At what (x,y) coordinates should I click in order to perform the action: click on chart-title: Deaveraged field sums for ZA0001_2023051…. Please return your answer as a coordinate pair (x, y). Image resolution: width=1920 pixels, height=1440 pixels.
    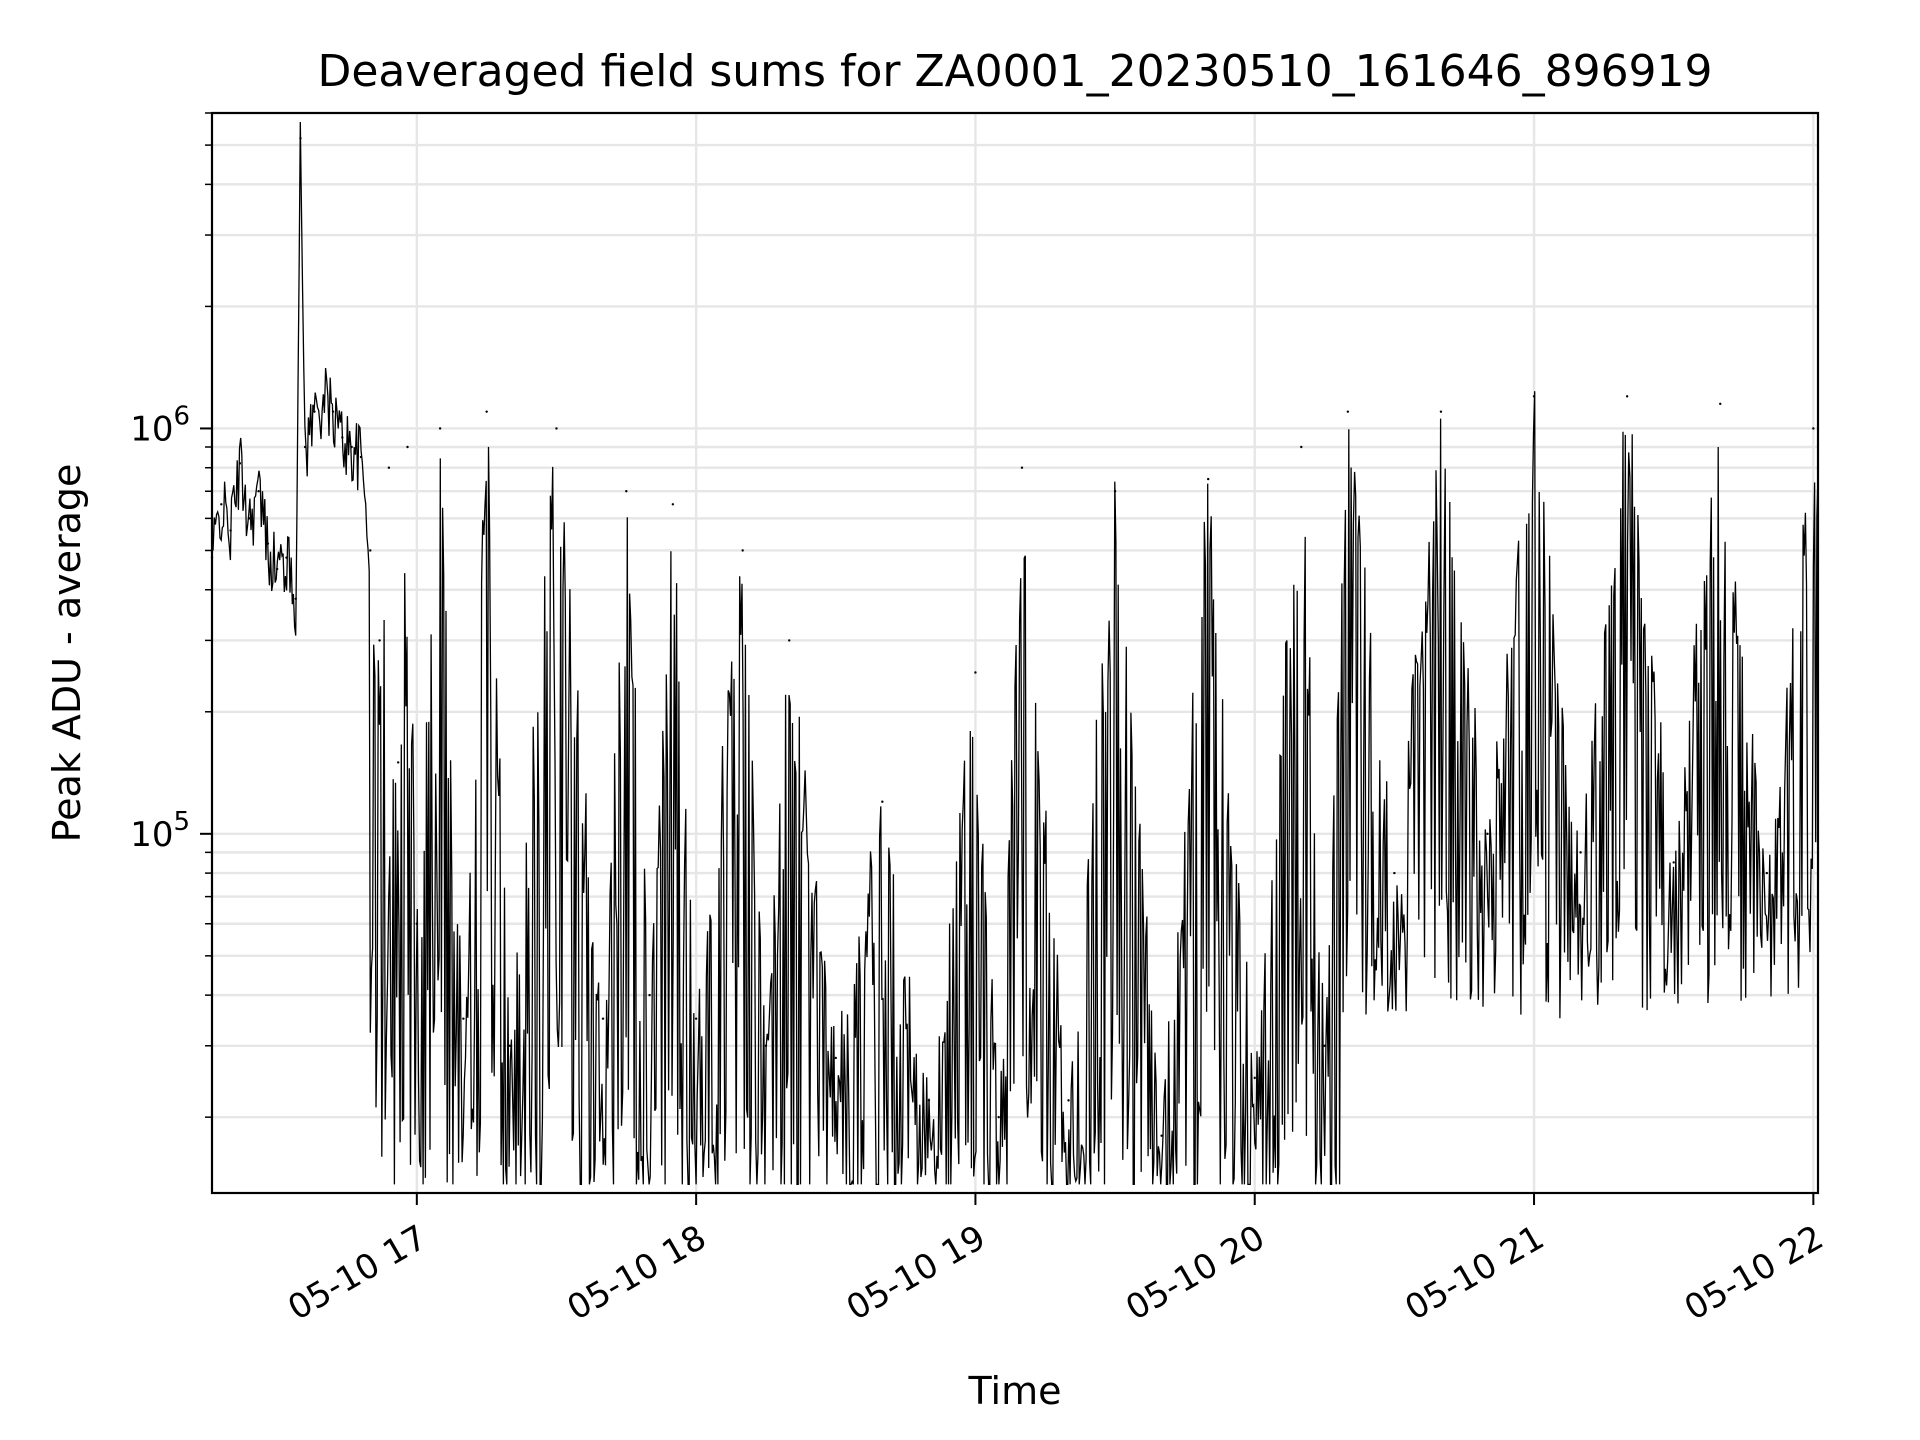
    Looking at the image, I should click on (1014, 71).